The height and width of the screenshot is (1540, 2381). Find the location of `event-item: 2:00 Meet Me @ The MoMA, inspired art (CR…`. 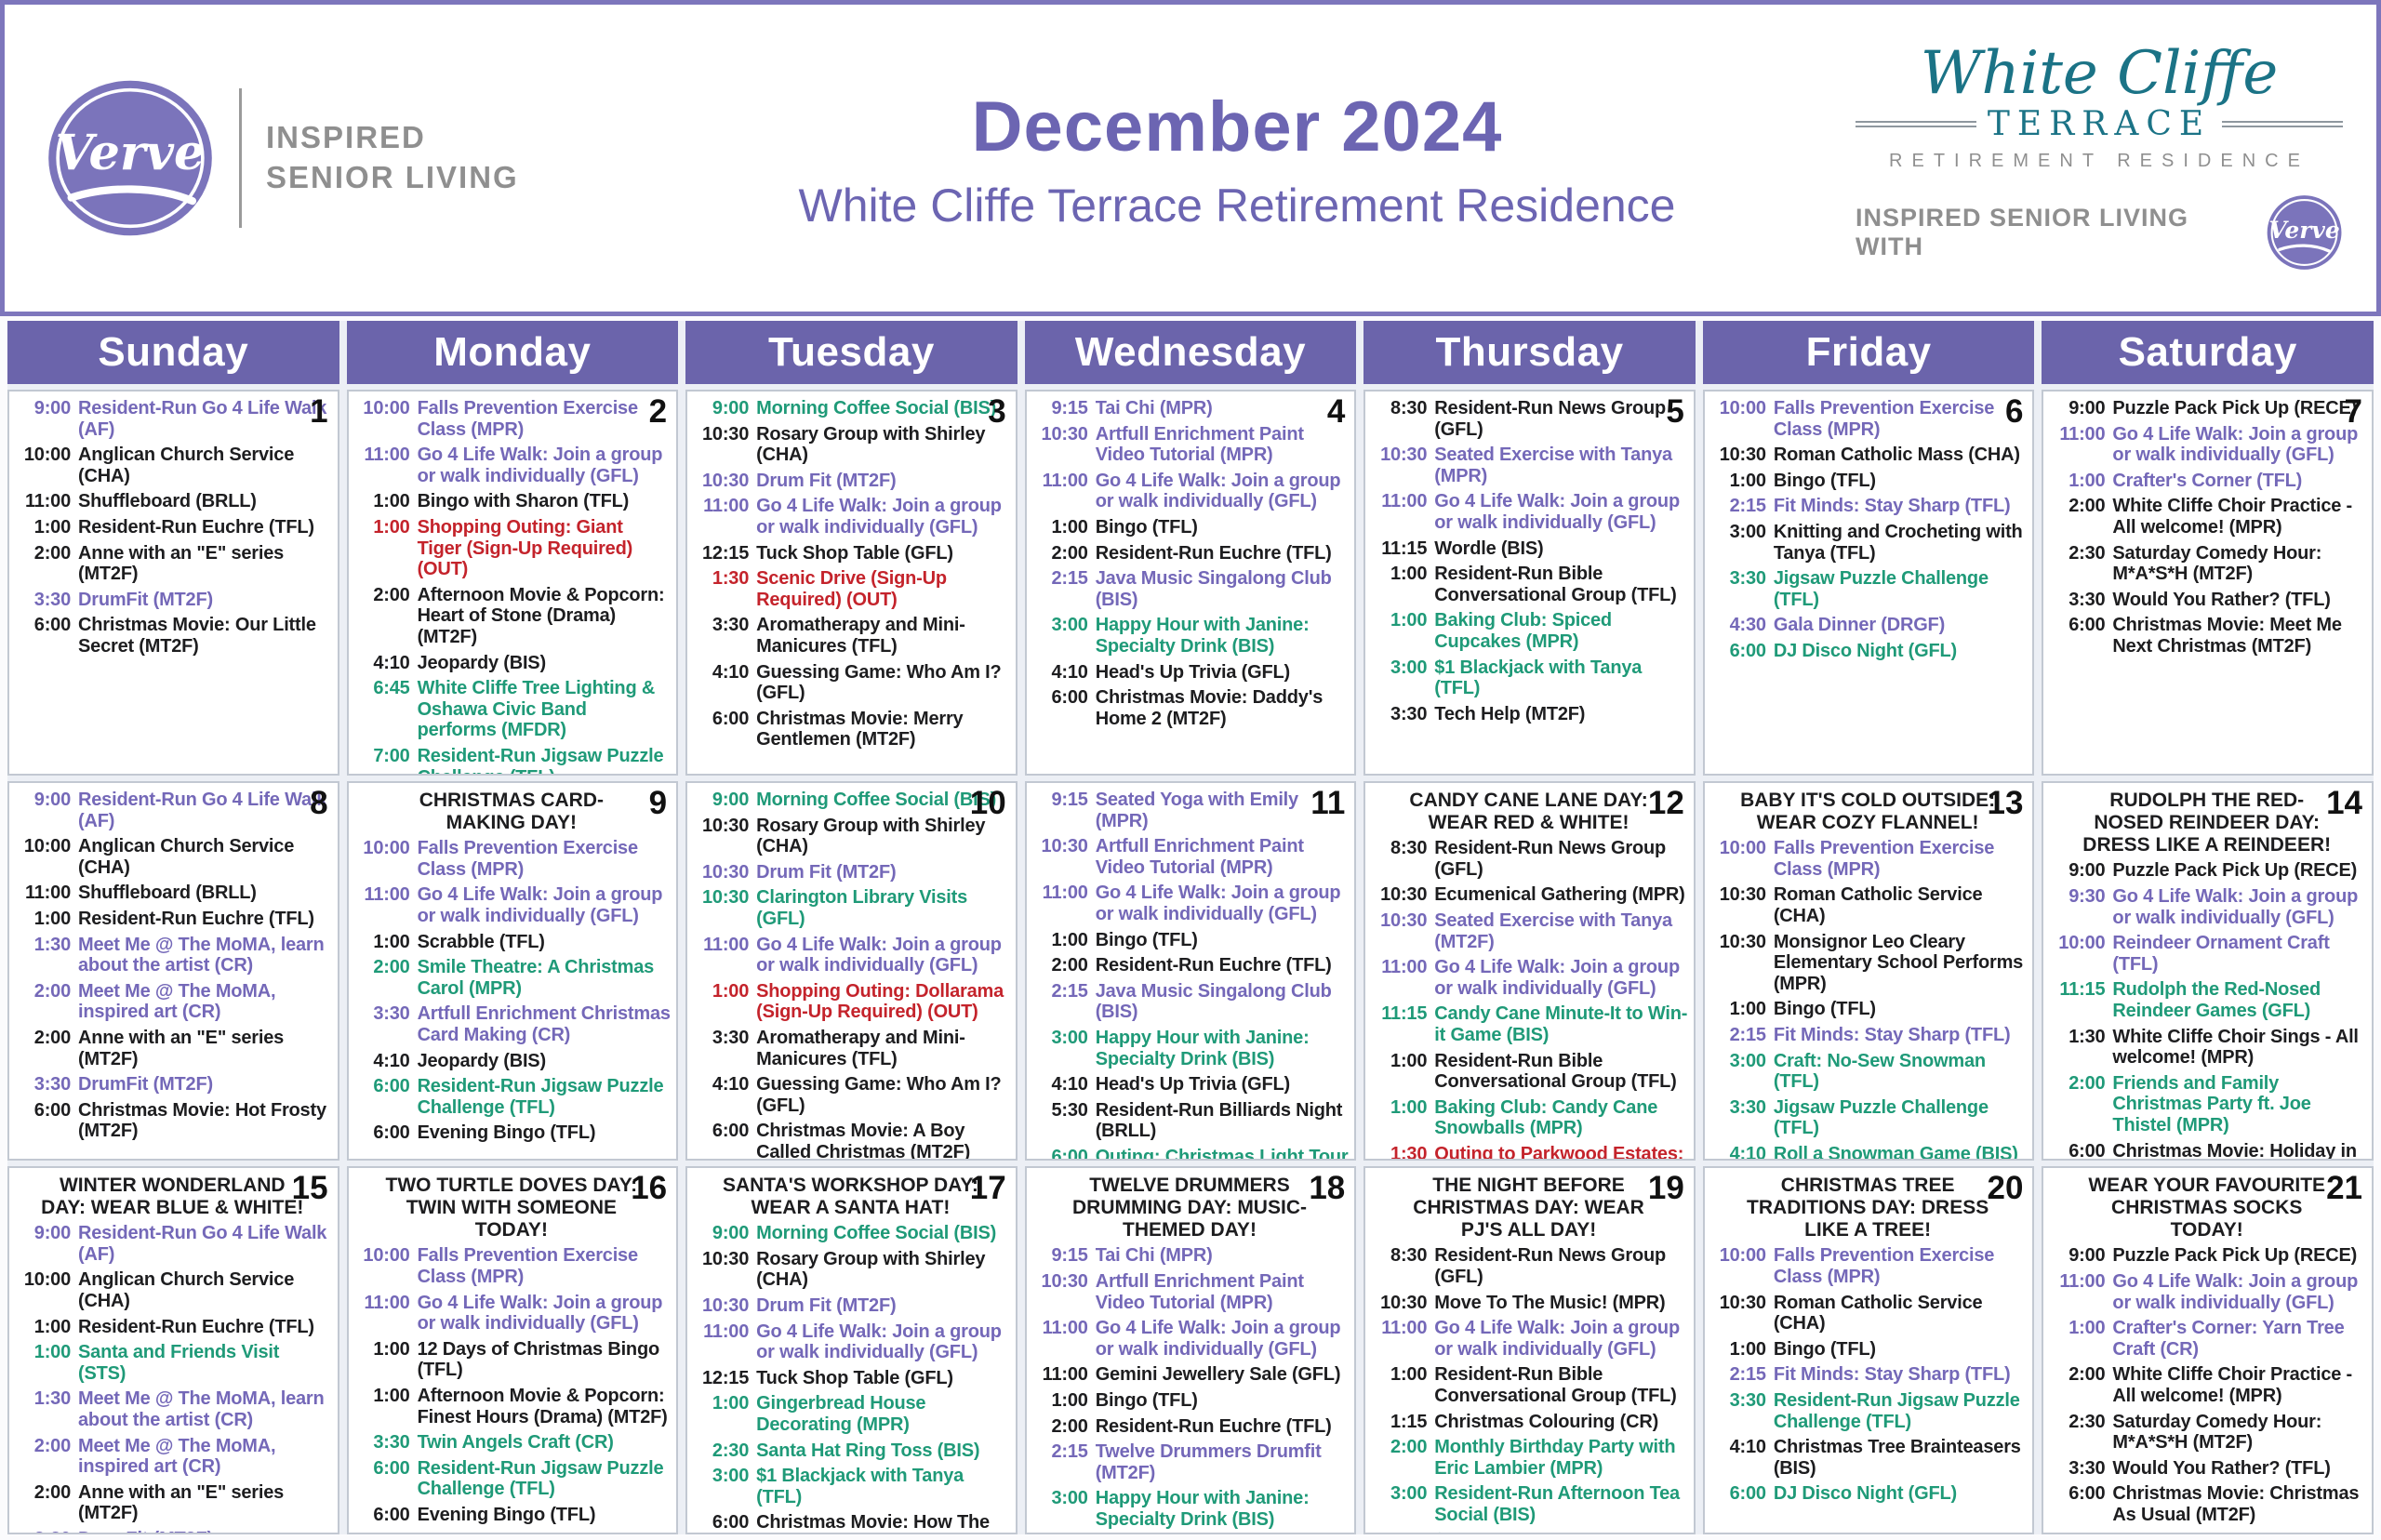

event-item: 2:00 Meet Me @ The MoMA, inspired art (CR… is located at coordinates (172, 1002).